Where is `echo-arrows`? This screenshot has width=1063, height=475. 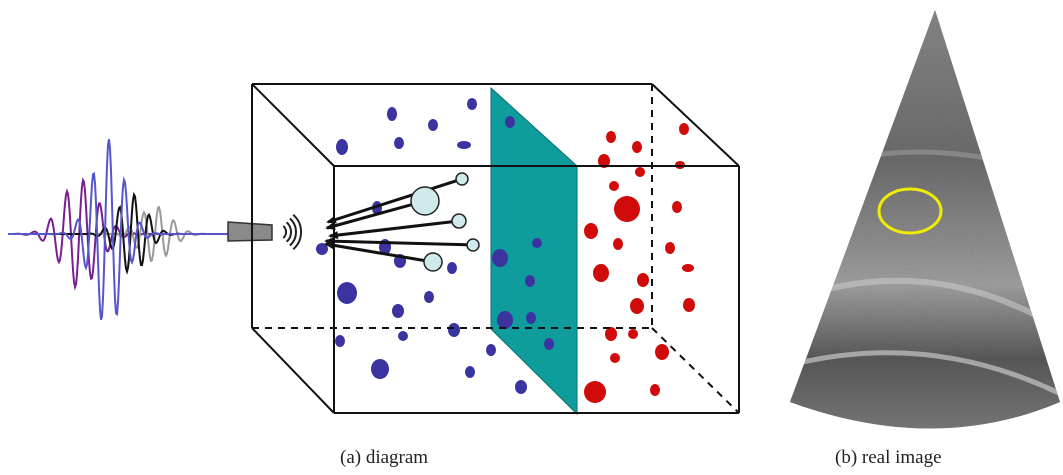 echo-arrows is located at coordinates (402, 222).